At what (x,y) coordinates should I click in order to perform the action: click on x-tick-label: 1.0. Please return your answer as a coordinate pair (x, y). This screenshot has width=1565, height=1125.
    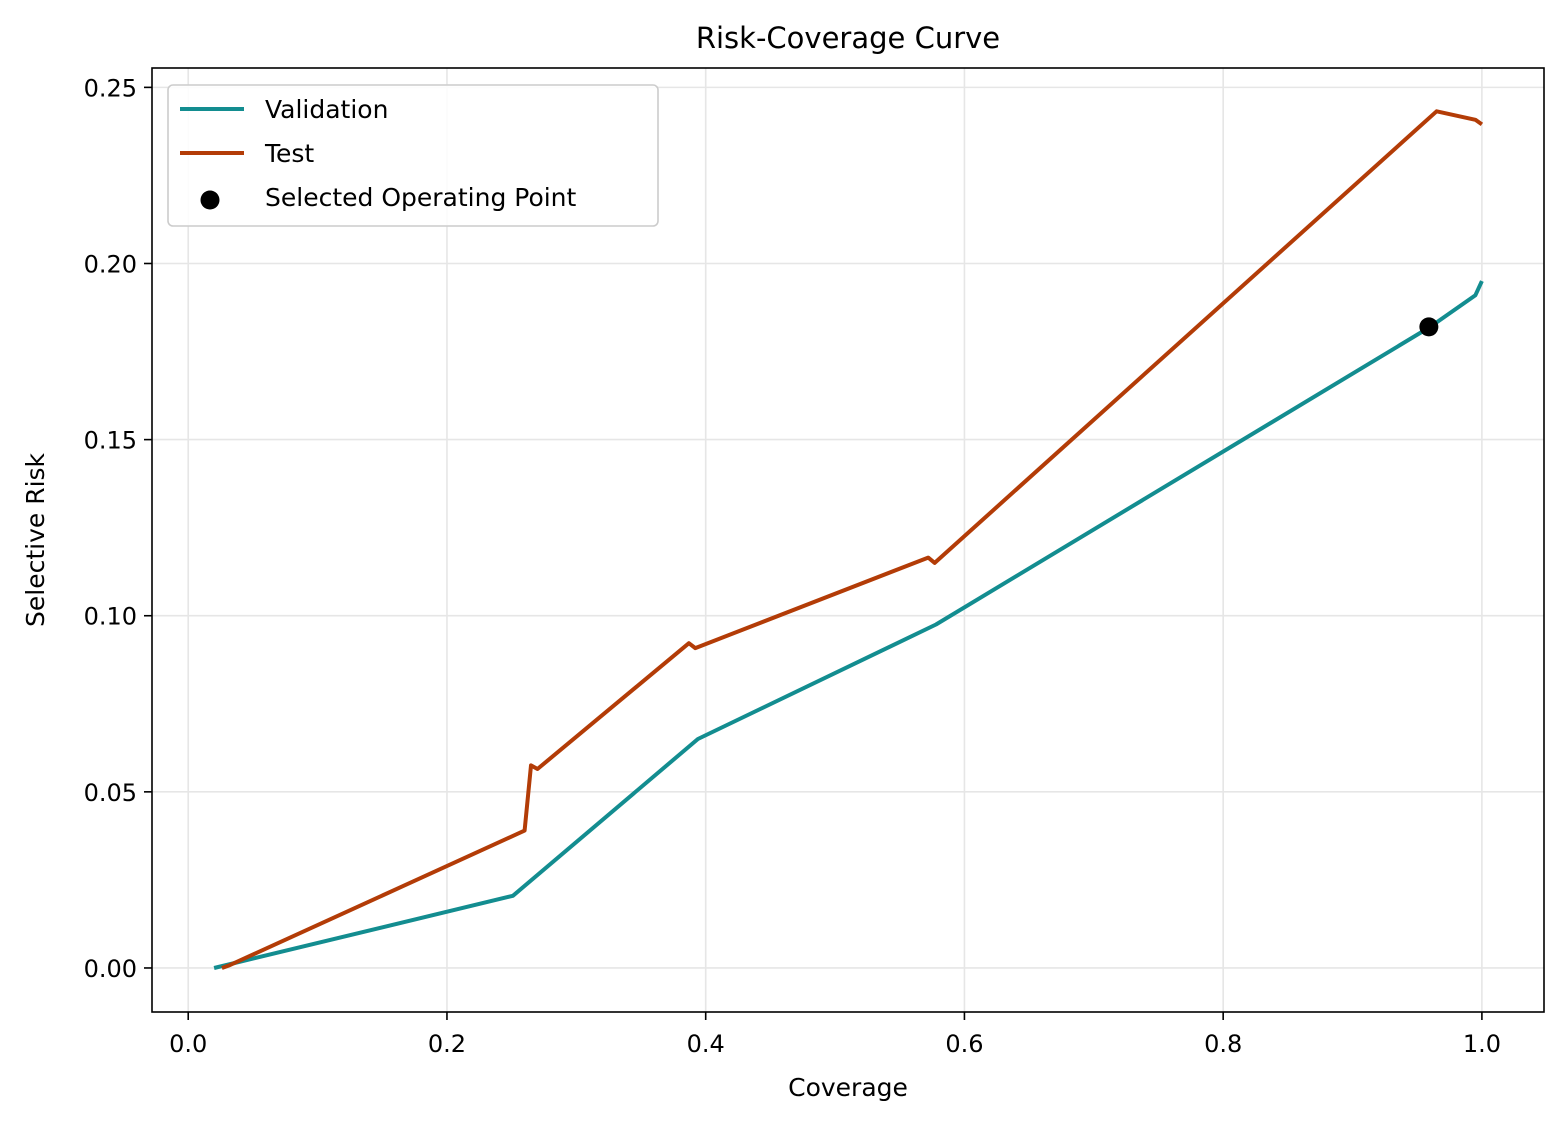
    Looking at the image, I should click on (1482, 1044).